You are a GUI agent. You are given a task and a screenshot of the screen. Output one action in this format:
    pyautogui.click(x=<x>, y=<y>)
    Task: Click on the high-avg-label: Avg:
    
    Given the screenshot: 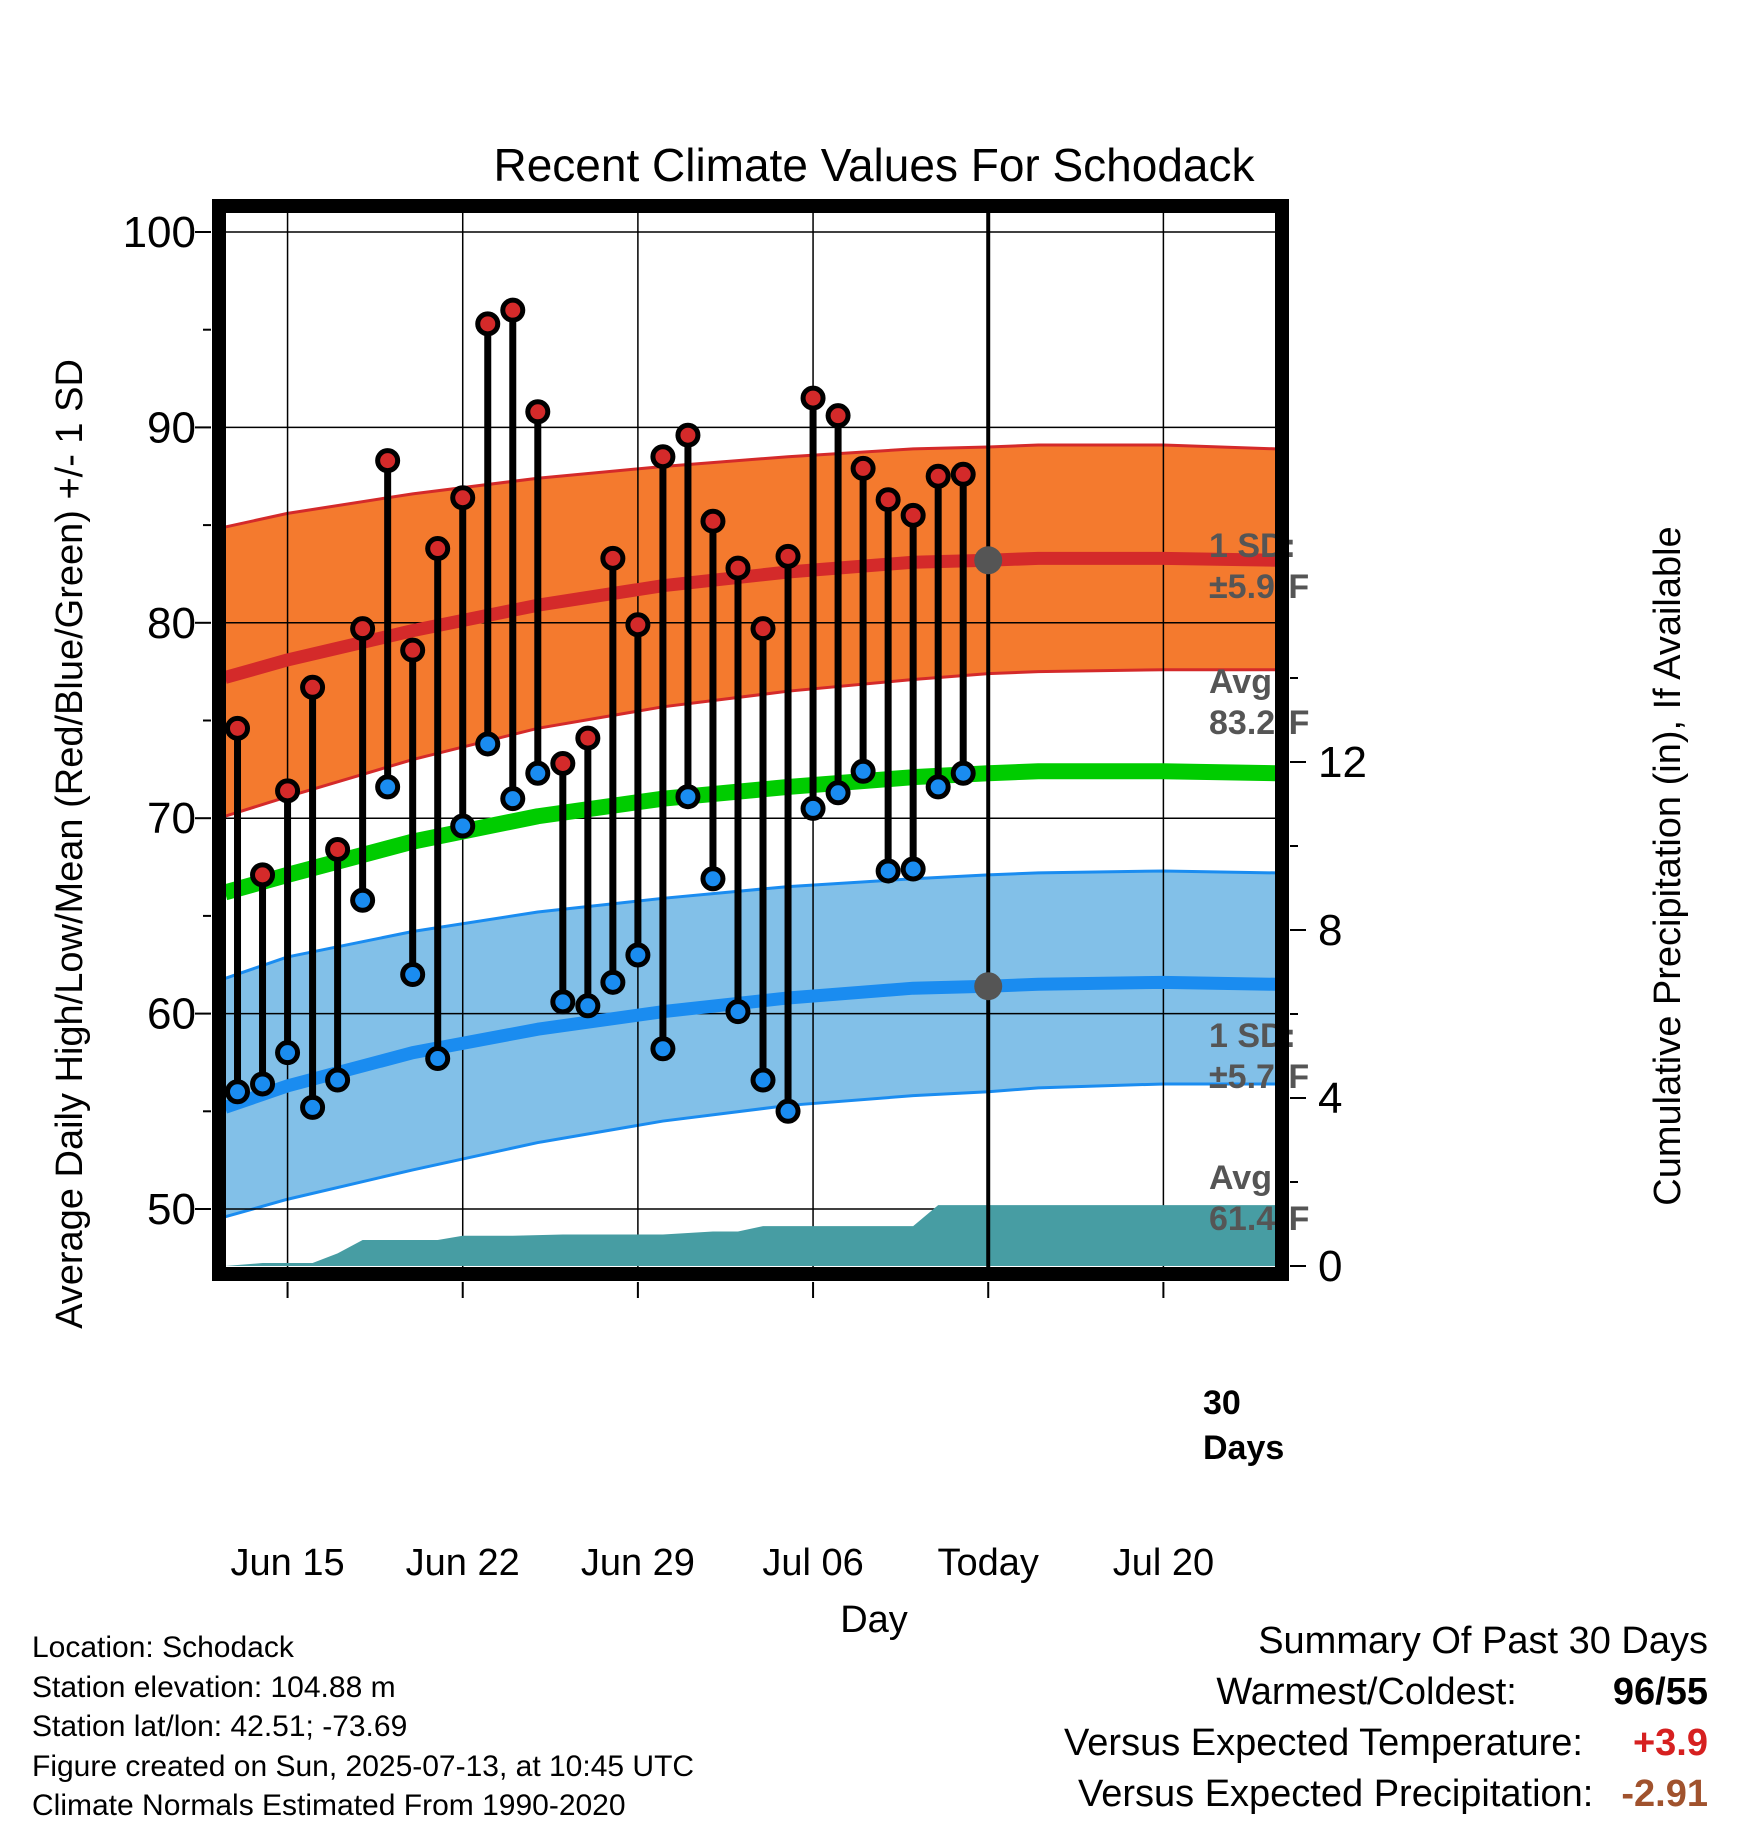 What is the action you would take?
    pyautogui.click(x=1246, y=682)
    